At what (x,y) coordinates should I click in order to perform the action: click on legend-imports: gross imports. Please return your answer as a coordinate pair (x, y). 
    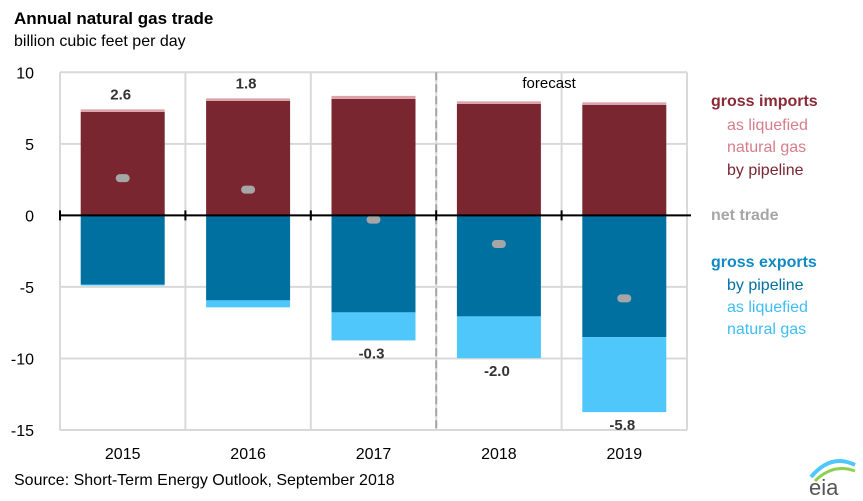
    Looking at the image, I should click on (764, 101).